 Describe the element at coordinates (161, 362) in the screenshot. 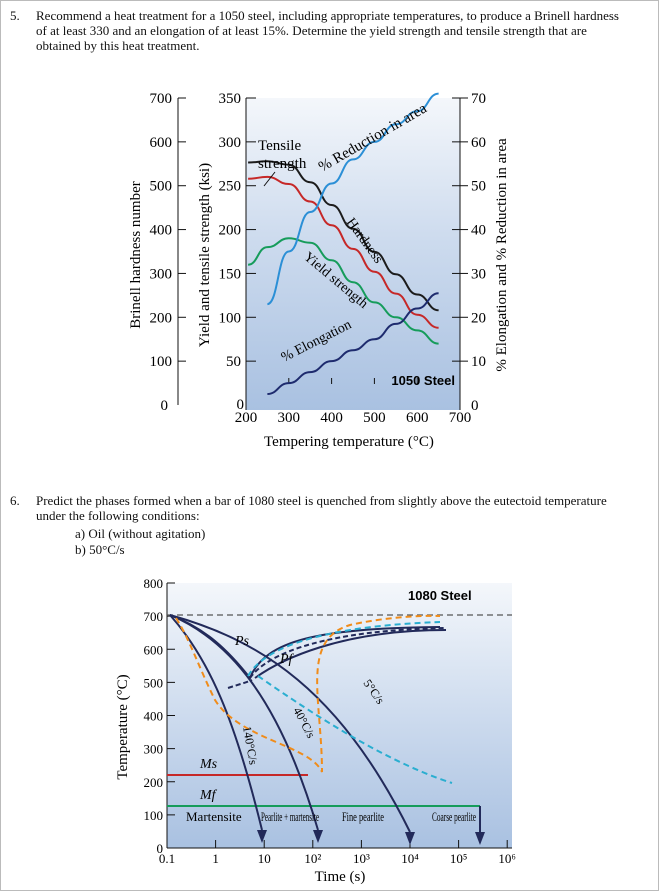

I see `hb-tick-label: 100` at that location.